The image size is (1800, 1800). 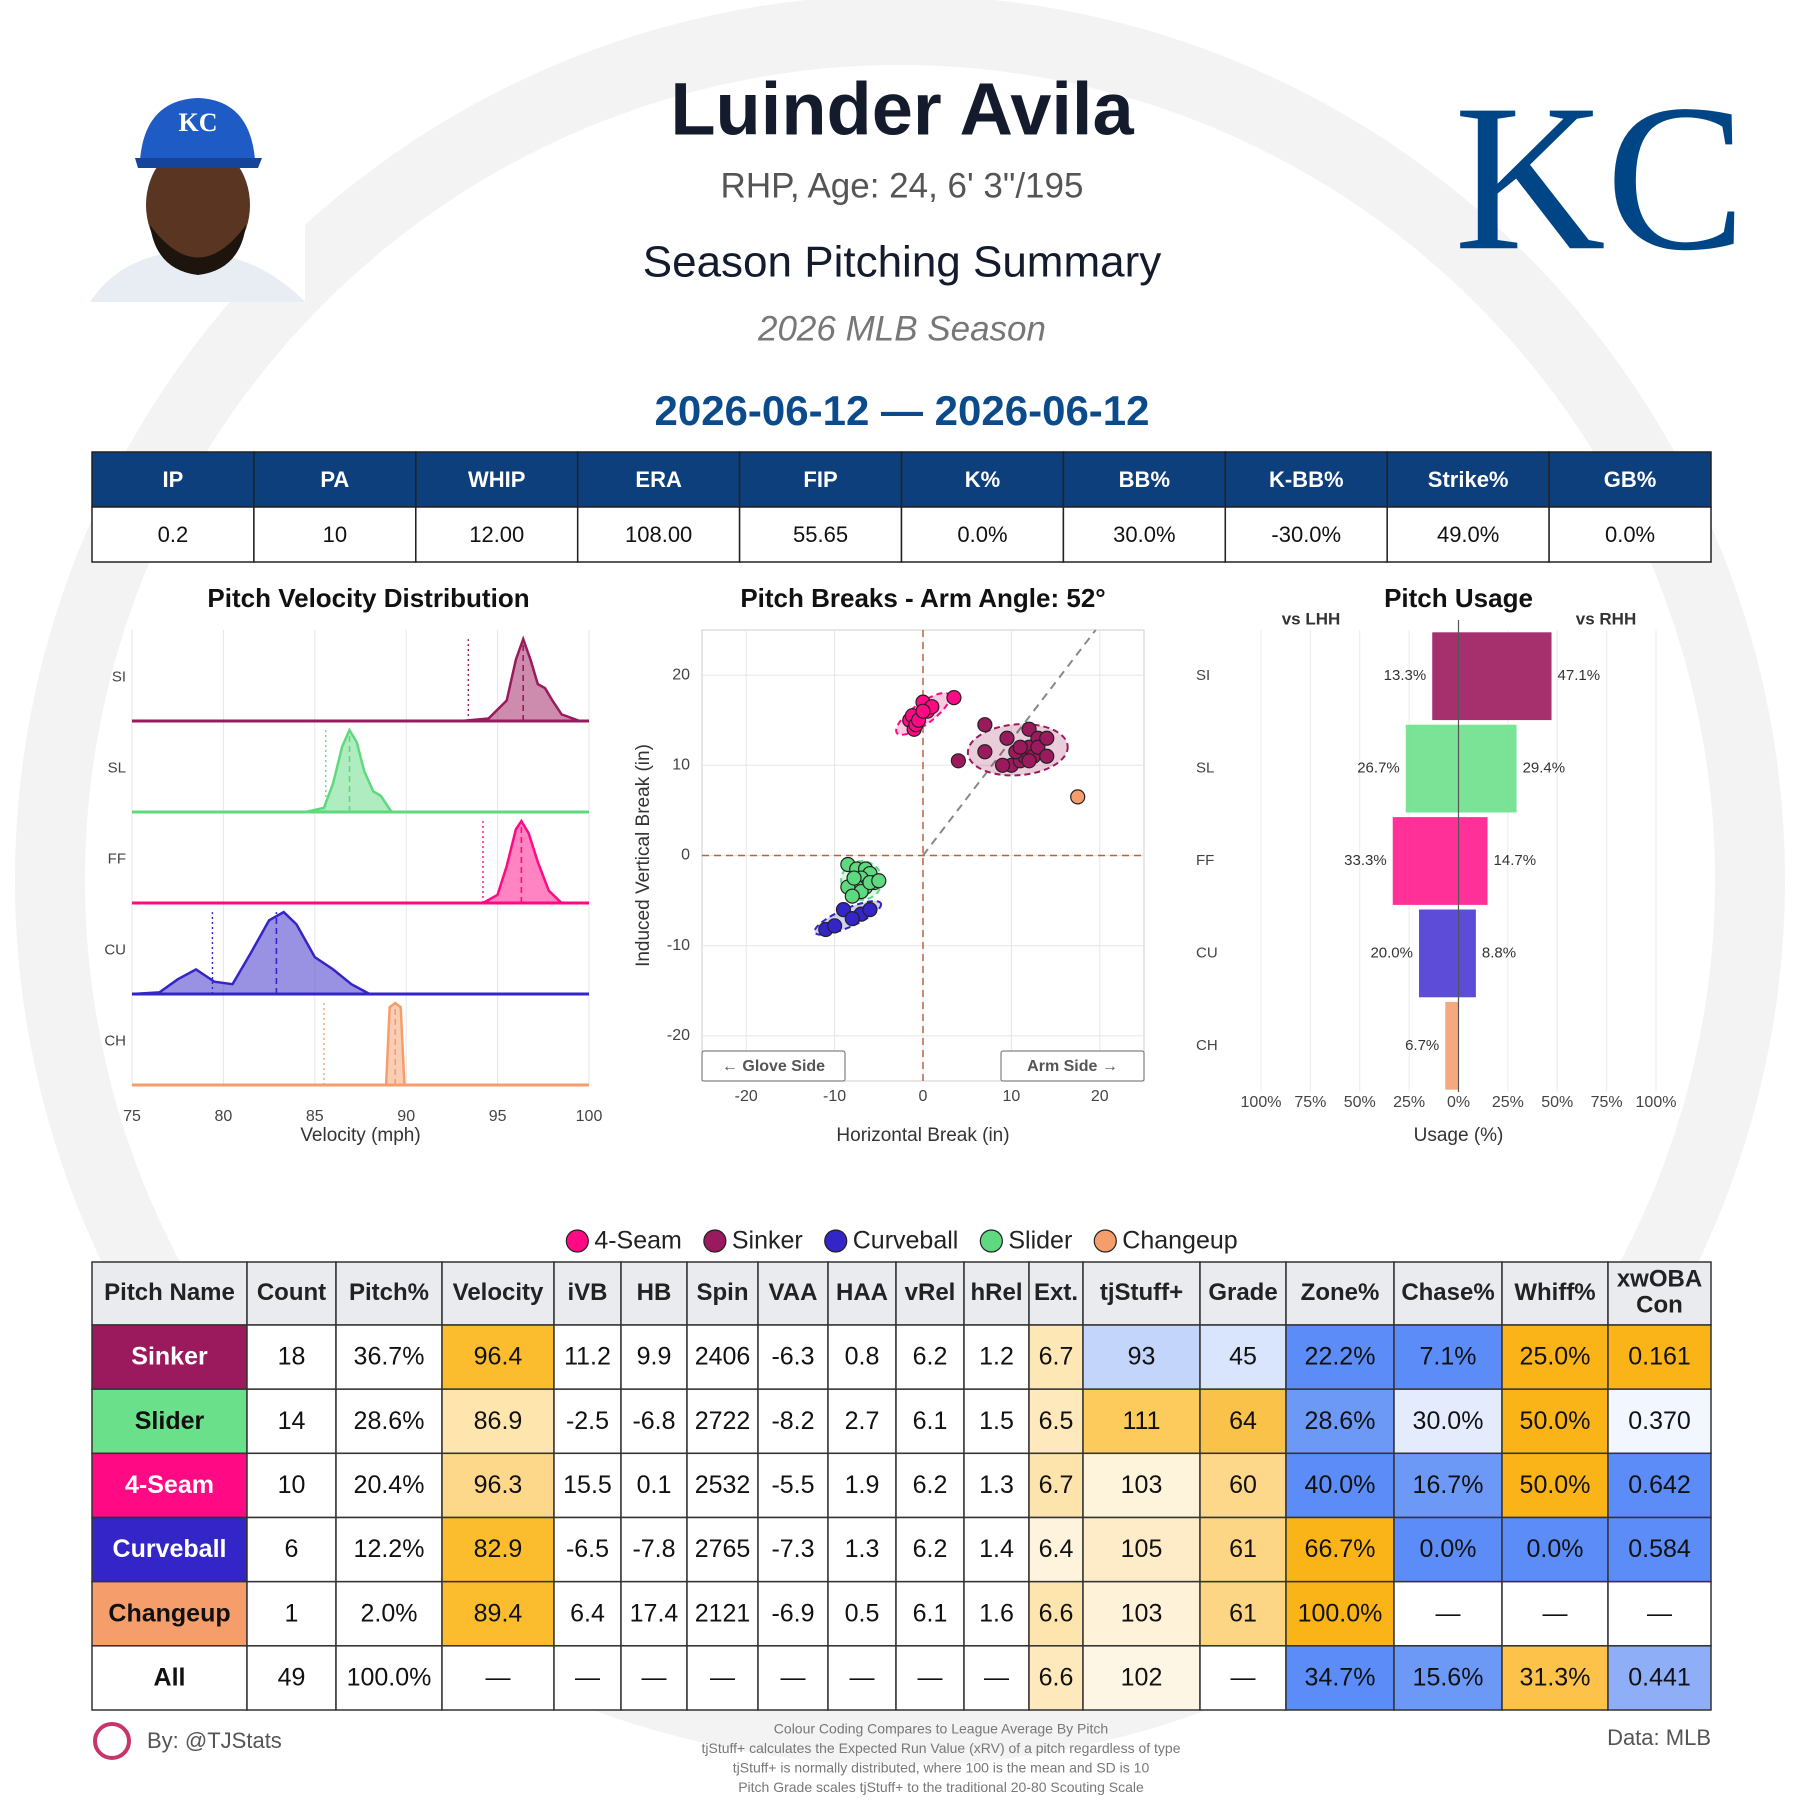 What do you see at coordinates (653, 1549) in the screenshot?
I see `table-value: -7.8` at bounding box center [653, 1549].